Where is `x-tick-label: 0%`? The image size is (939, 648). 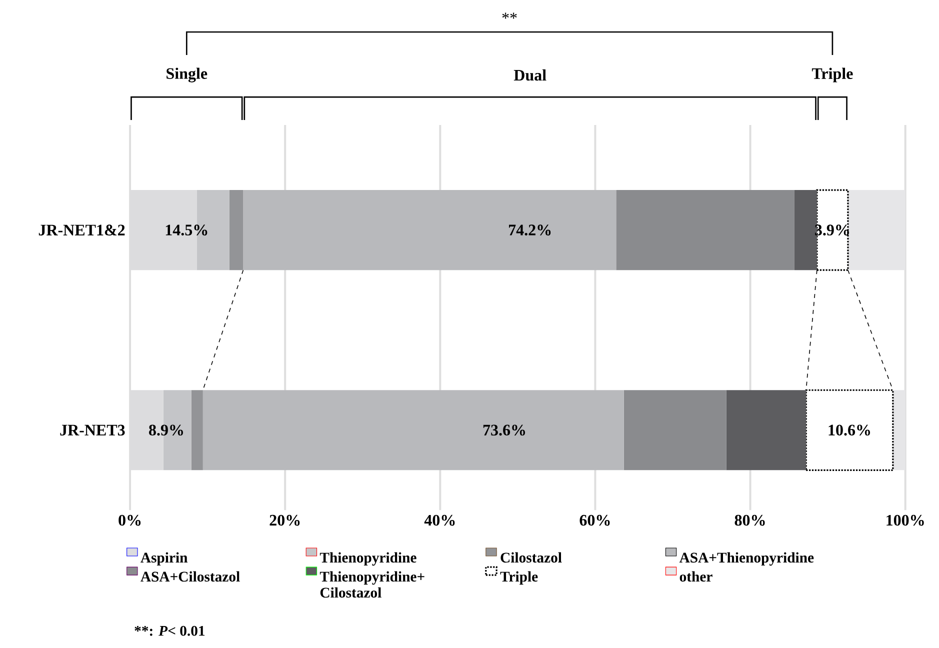
x-tick-label: 0% is located at coordinates (129, 520).